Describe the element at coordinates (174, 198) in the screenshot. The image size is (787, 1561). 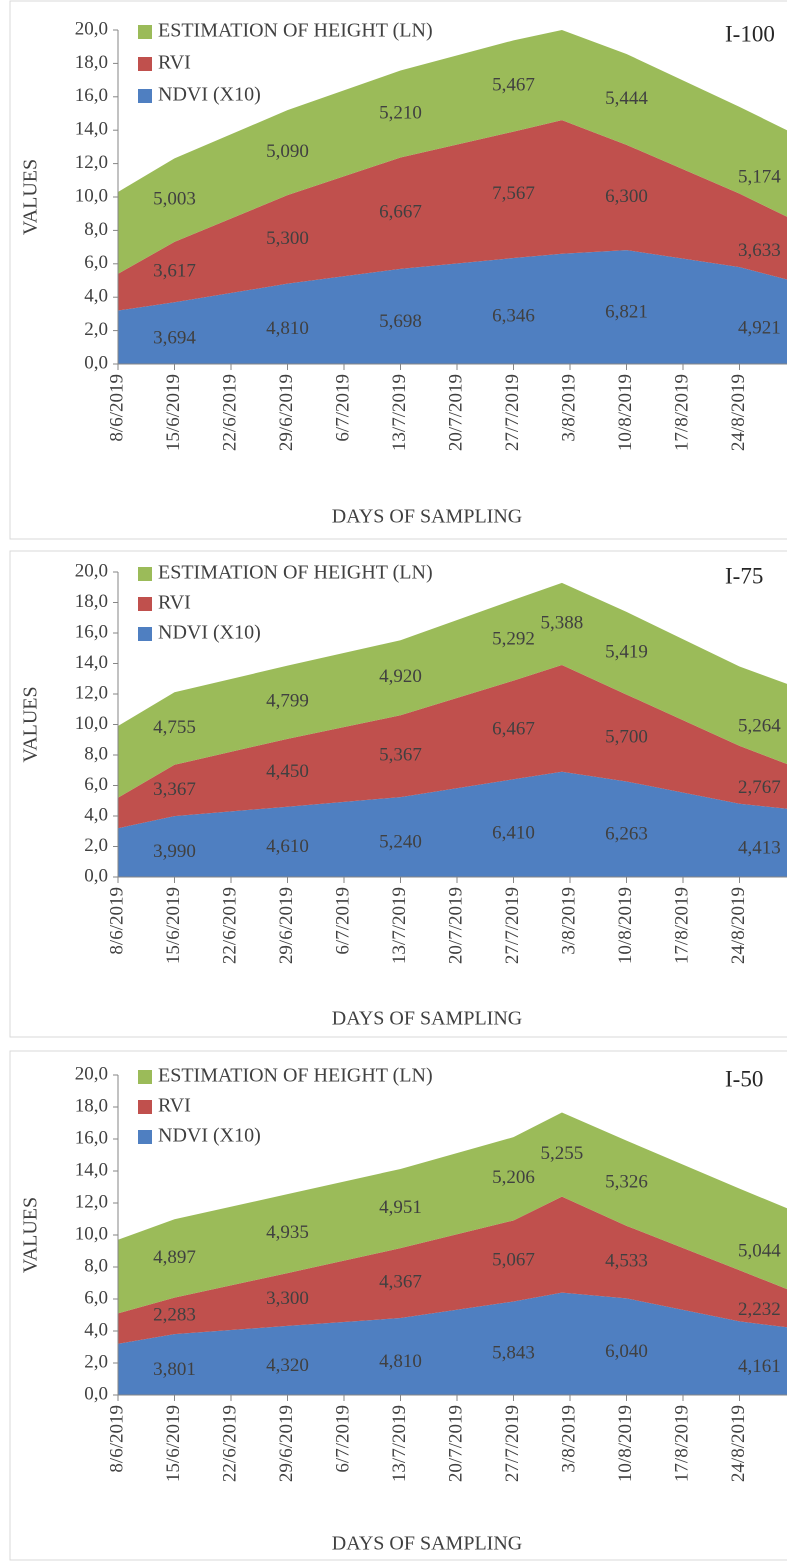
I see `data-label: 5,003` at that location.